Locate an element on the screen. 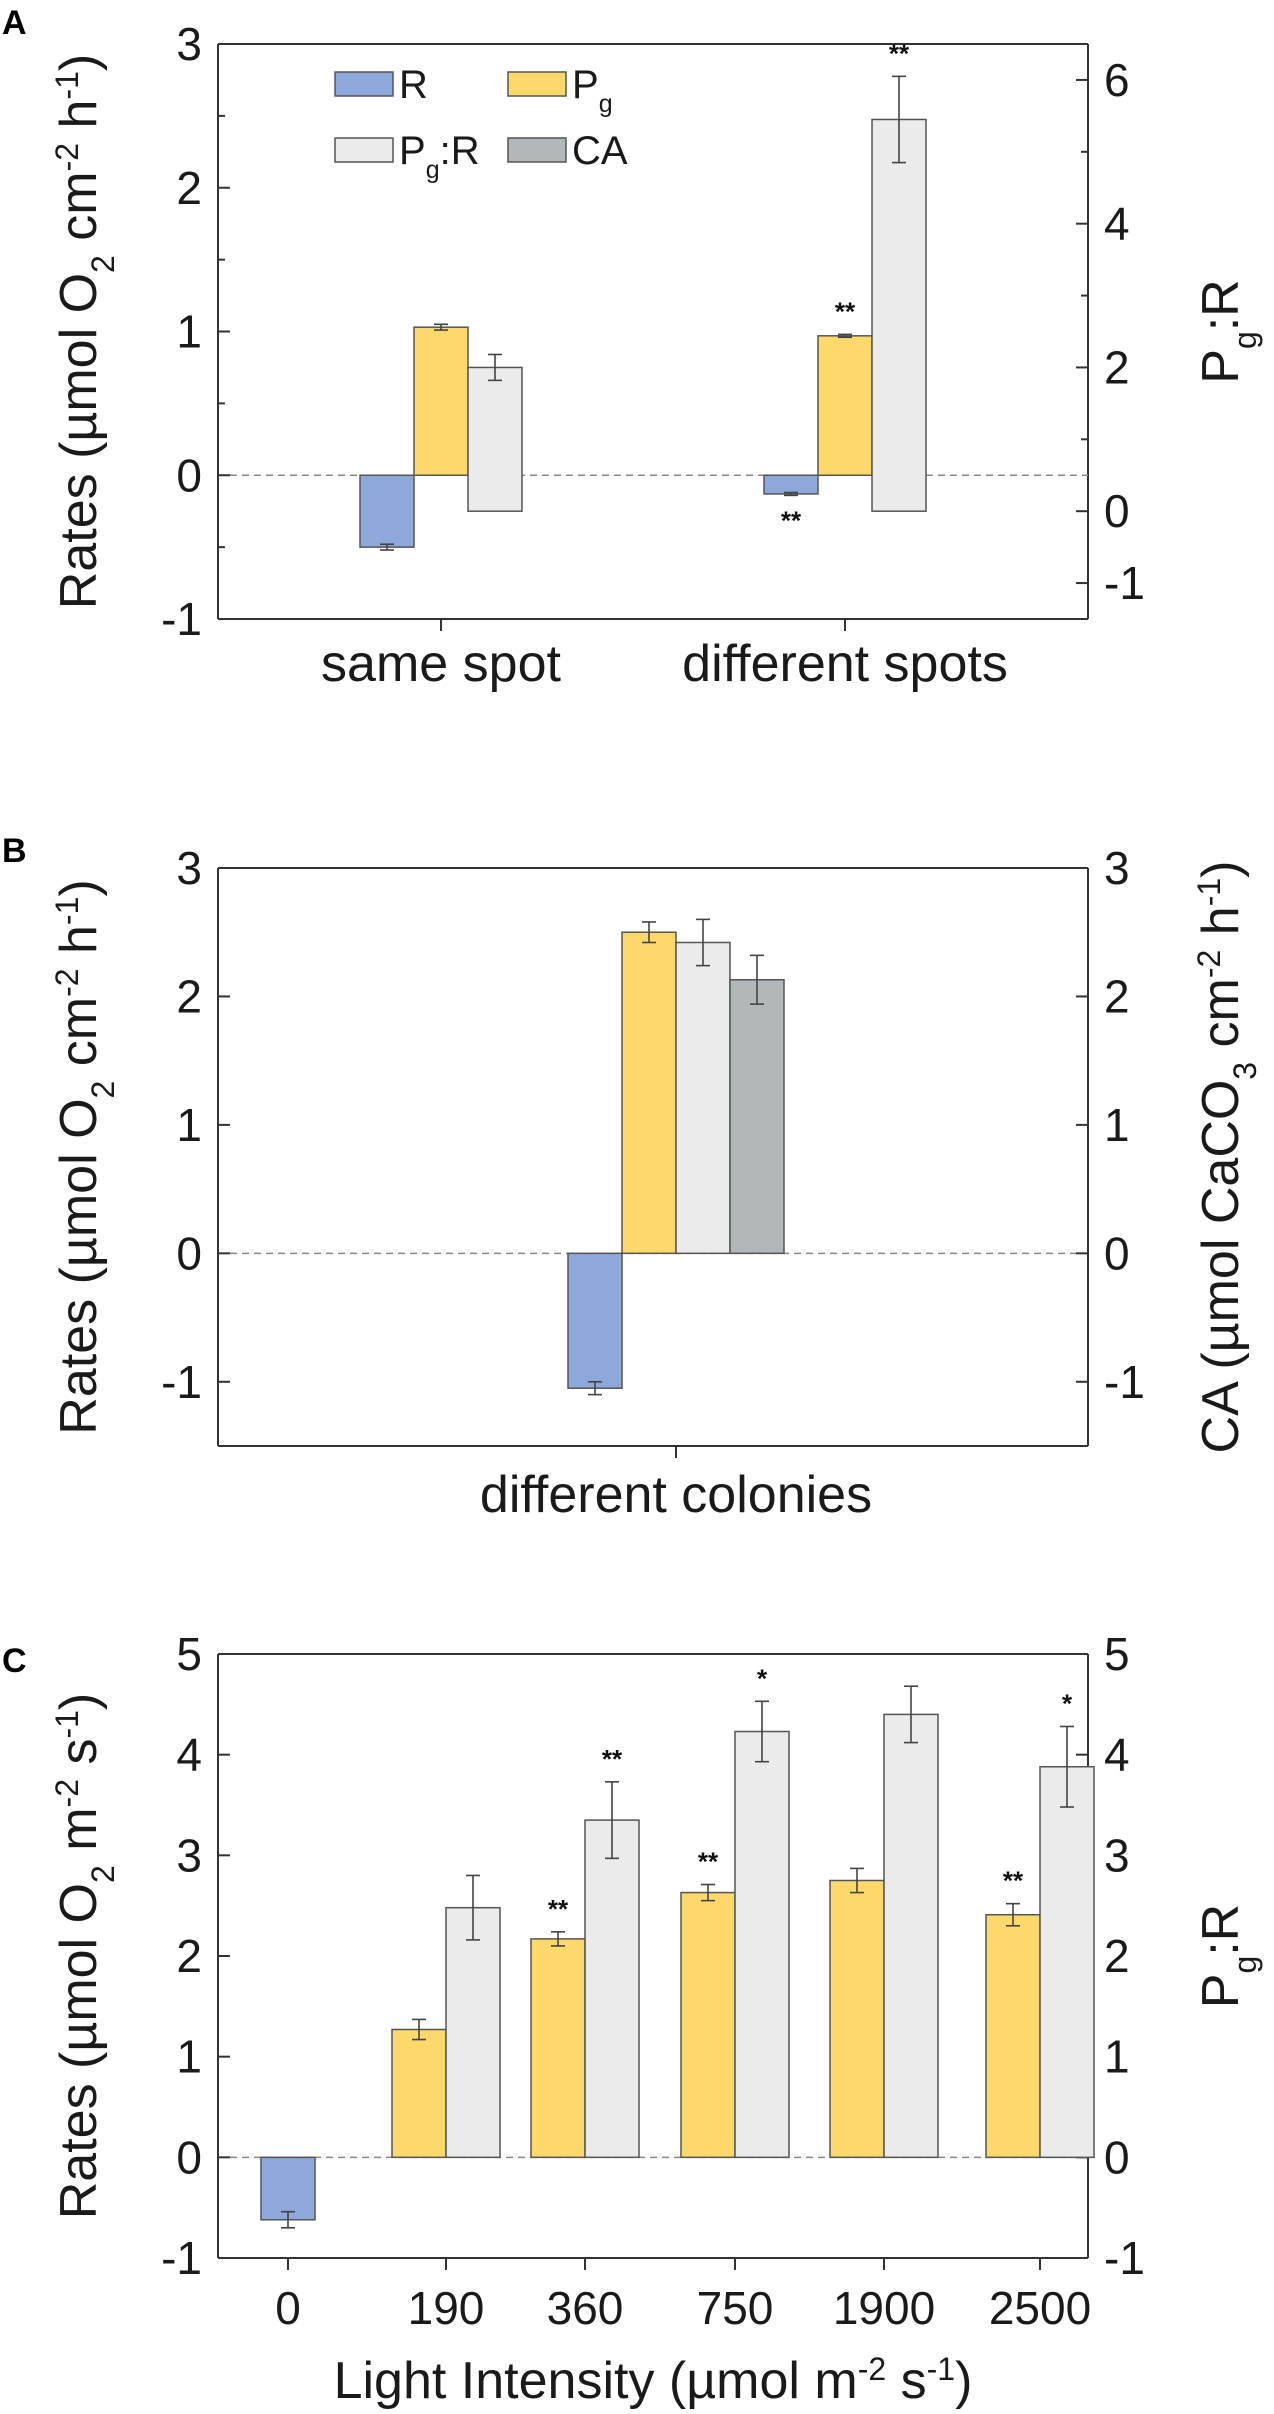 The image size is (1274, 2414). x-axis-title-part: -1 is located at coordinates (941, 2369).